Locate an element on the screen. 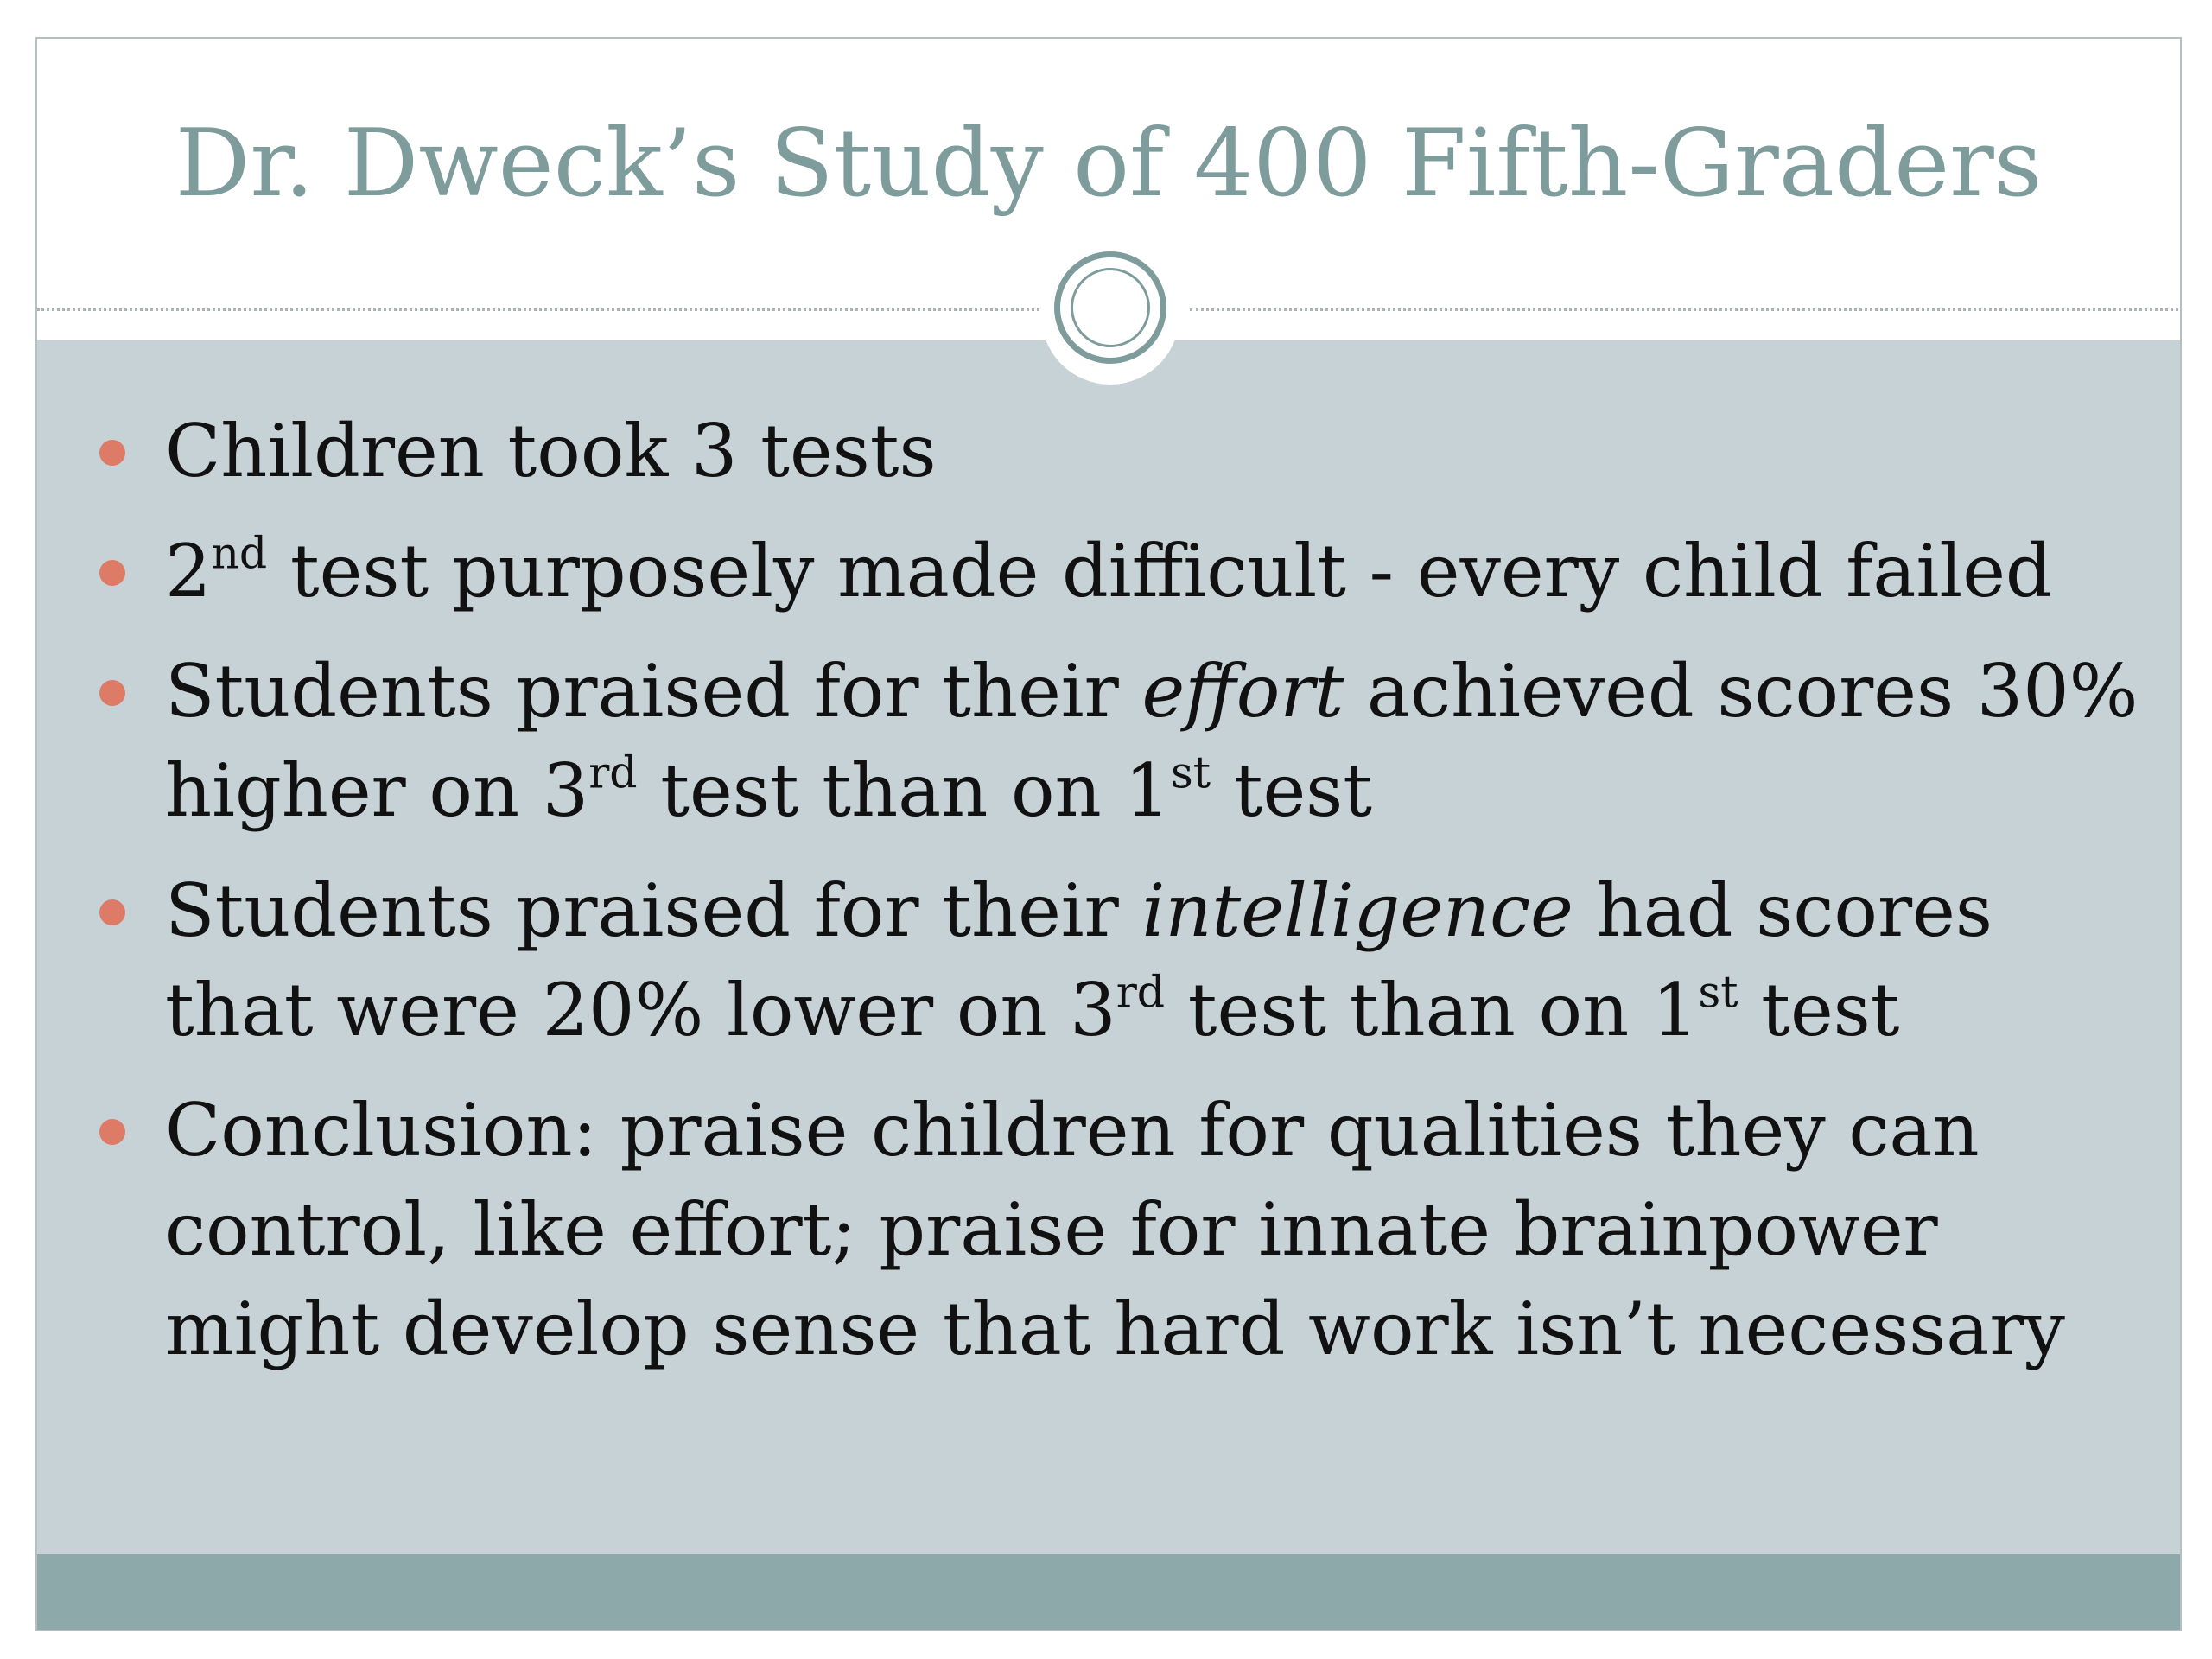 Image resolution: width=2212 pixels, height=1659 pixels. footer-band is located at coordinates (1108, 1592).